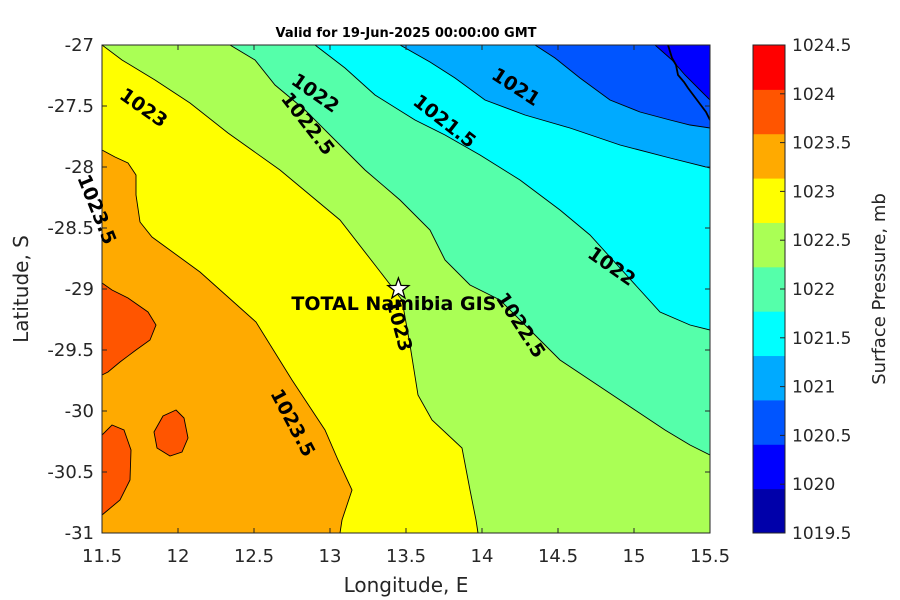 This screenshot has height=600, width=900. Describe the element at coordinates (70, 472) in the screenshot. I see `y-tick-label: -30.5` at that location.